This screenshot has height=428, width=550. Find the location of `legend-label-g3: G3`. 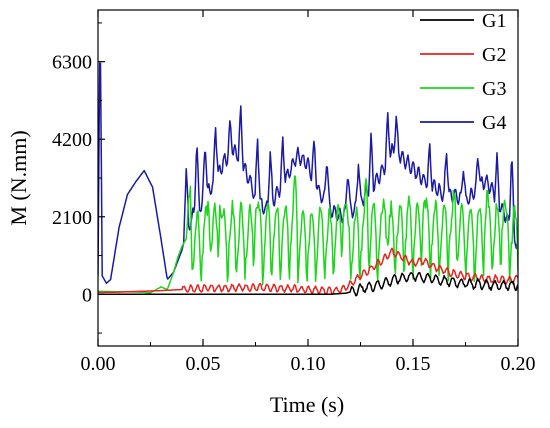

legend-label-g3: G3 is located at coordinates (494, 89).